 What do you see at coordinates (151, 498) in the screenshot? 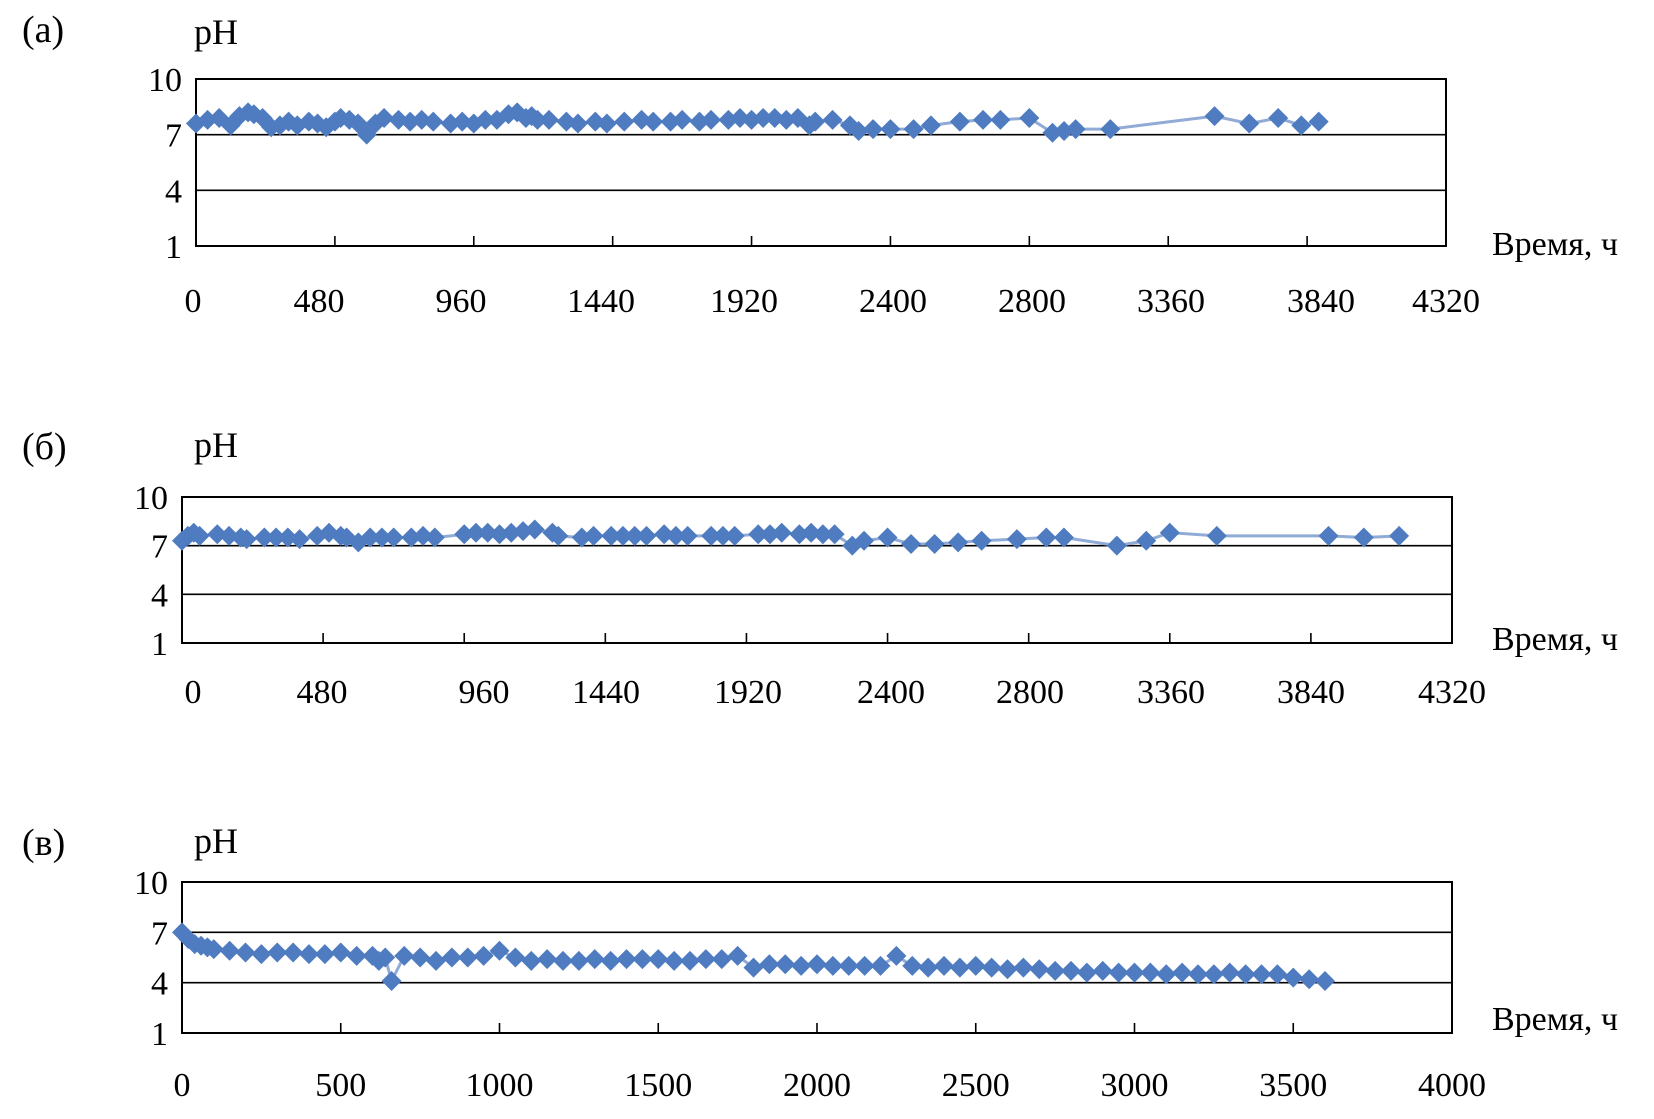
I see `y-tick-label: 10` at bounding box center [151, 498].